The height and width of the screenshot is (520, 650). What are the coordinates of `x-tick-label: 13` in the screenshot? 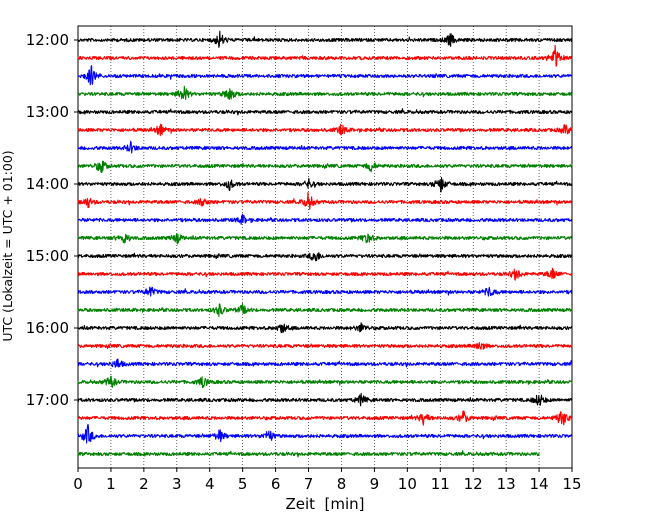 It's located at (506, 484).